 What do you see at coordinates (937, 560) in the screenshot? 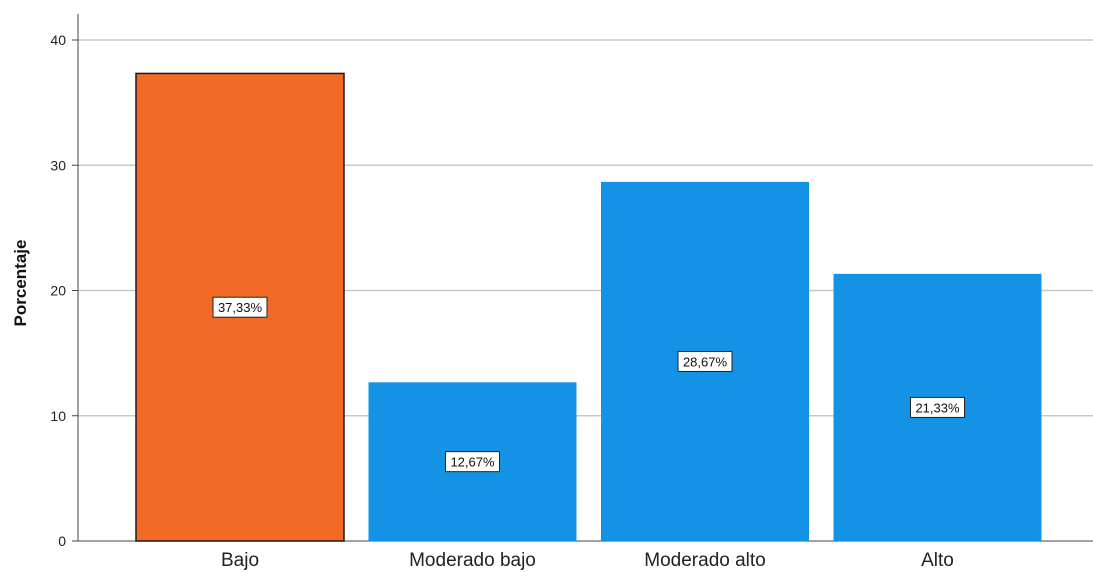
I see `category-label: Alto` at bounding box center [937, 560].